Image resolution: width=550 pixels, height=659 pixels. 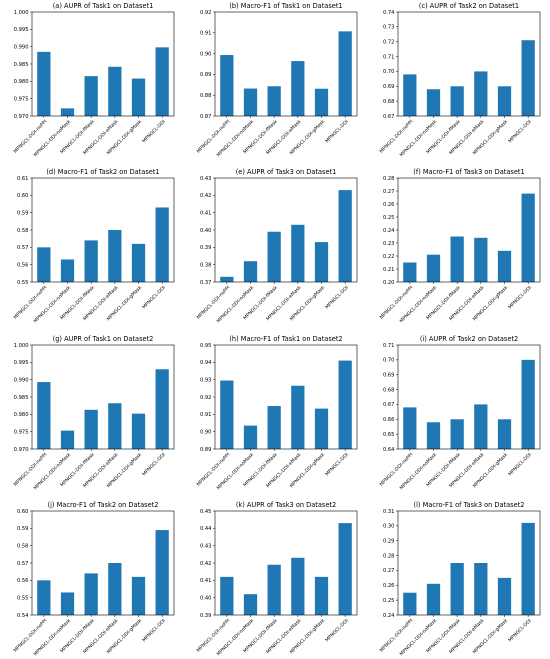 What do you see at coordinates (23, 581) in the screenshot?
I see `y-tick-label: 0.56` at bounding box center [23, 581].